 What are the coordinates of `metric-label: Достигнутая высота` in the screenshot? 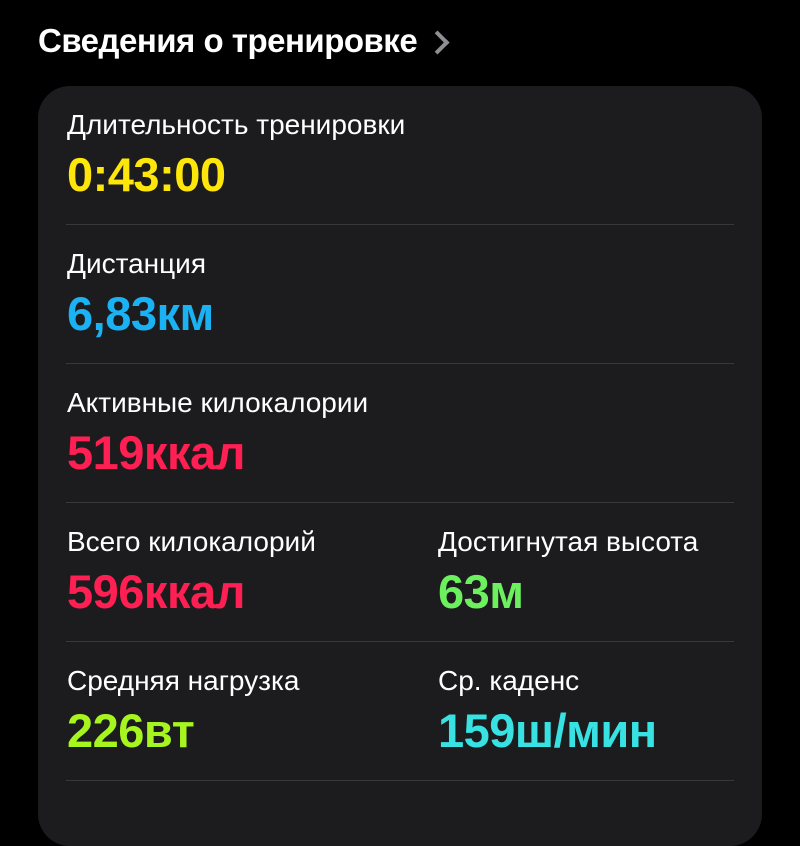 It's located at (568, 541).